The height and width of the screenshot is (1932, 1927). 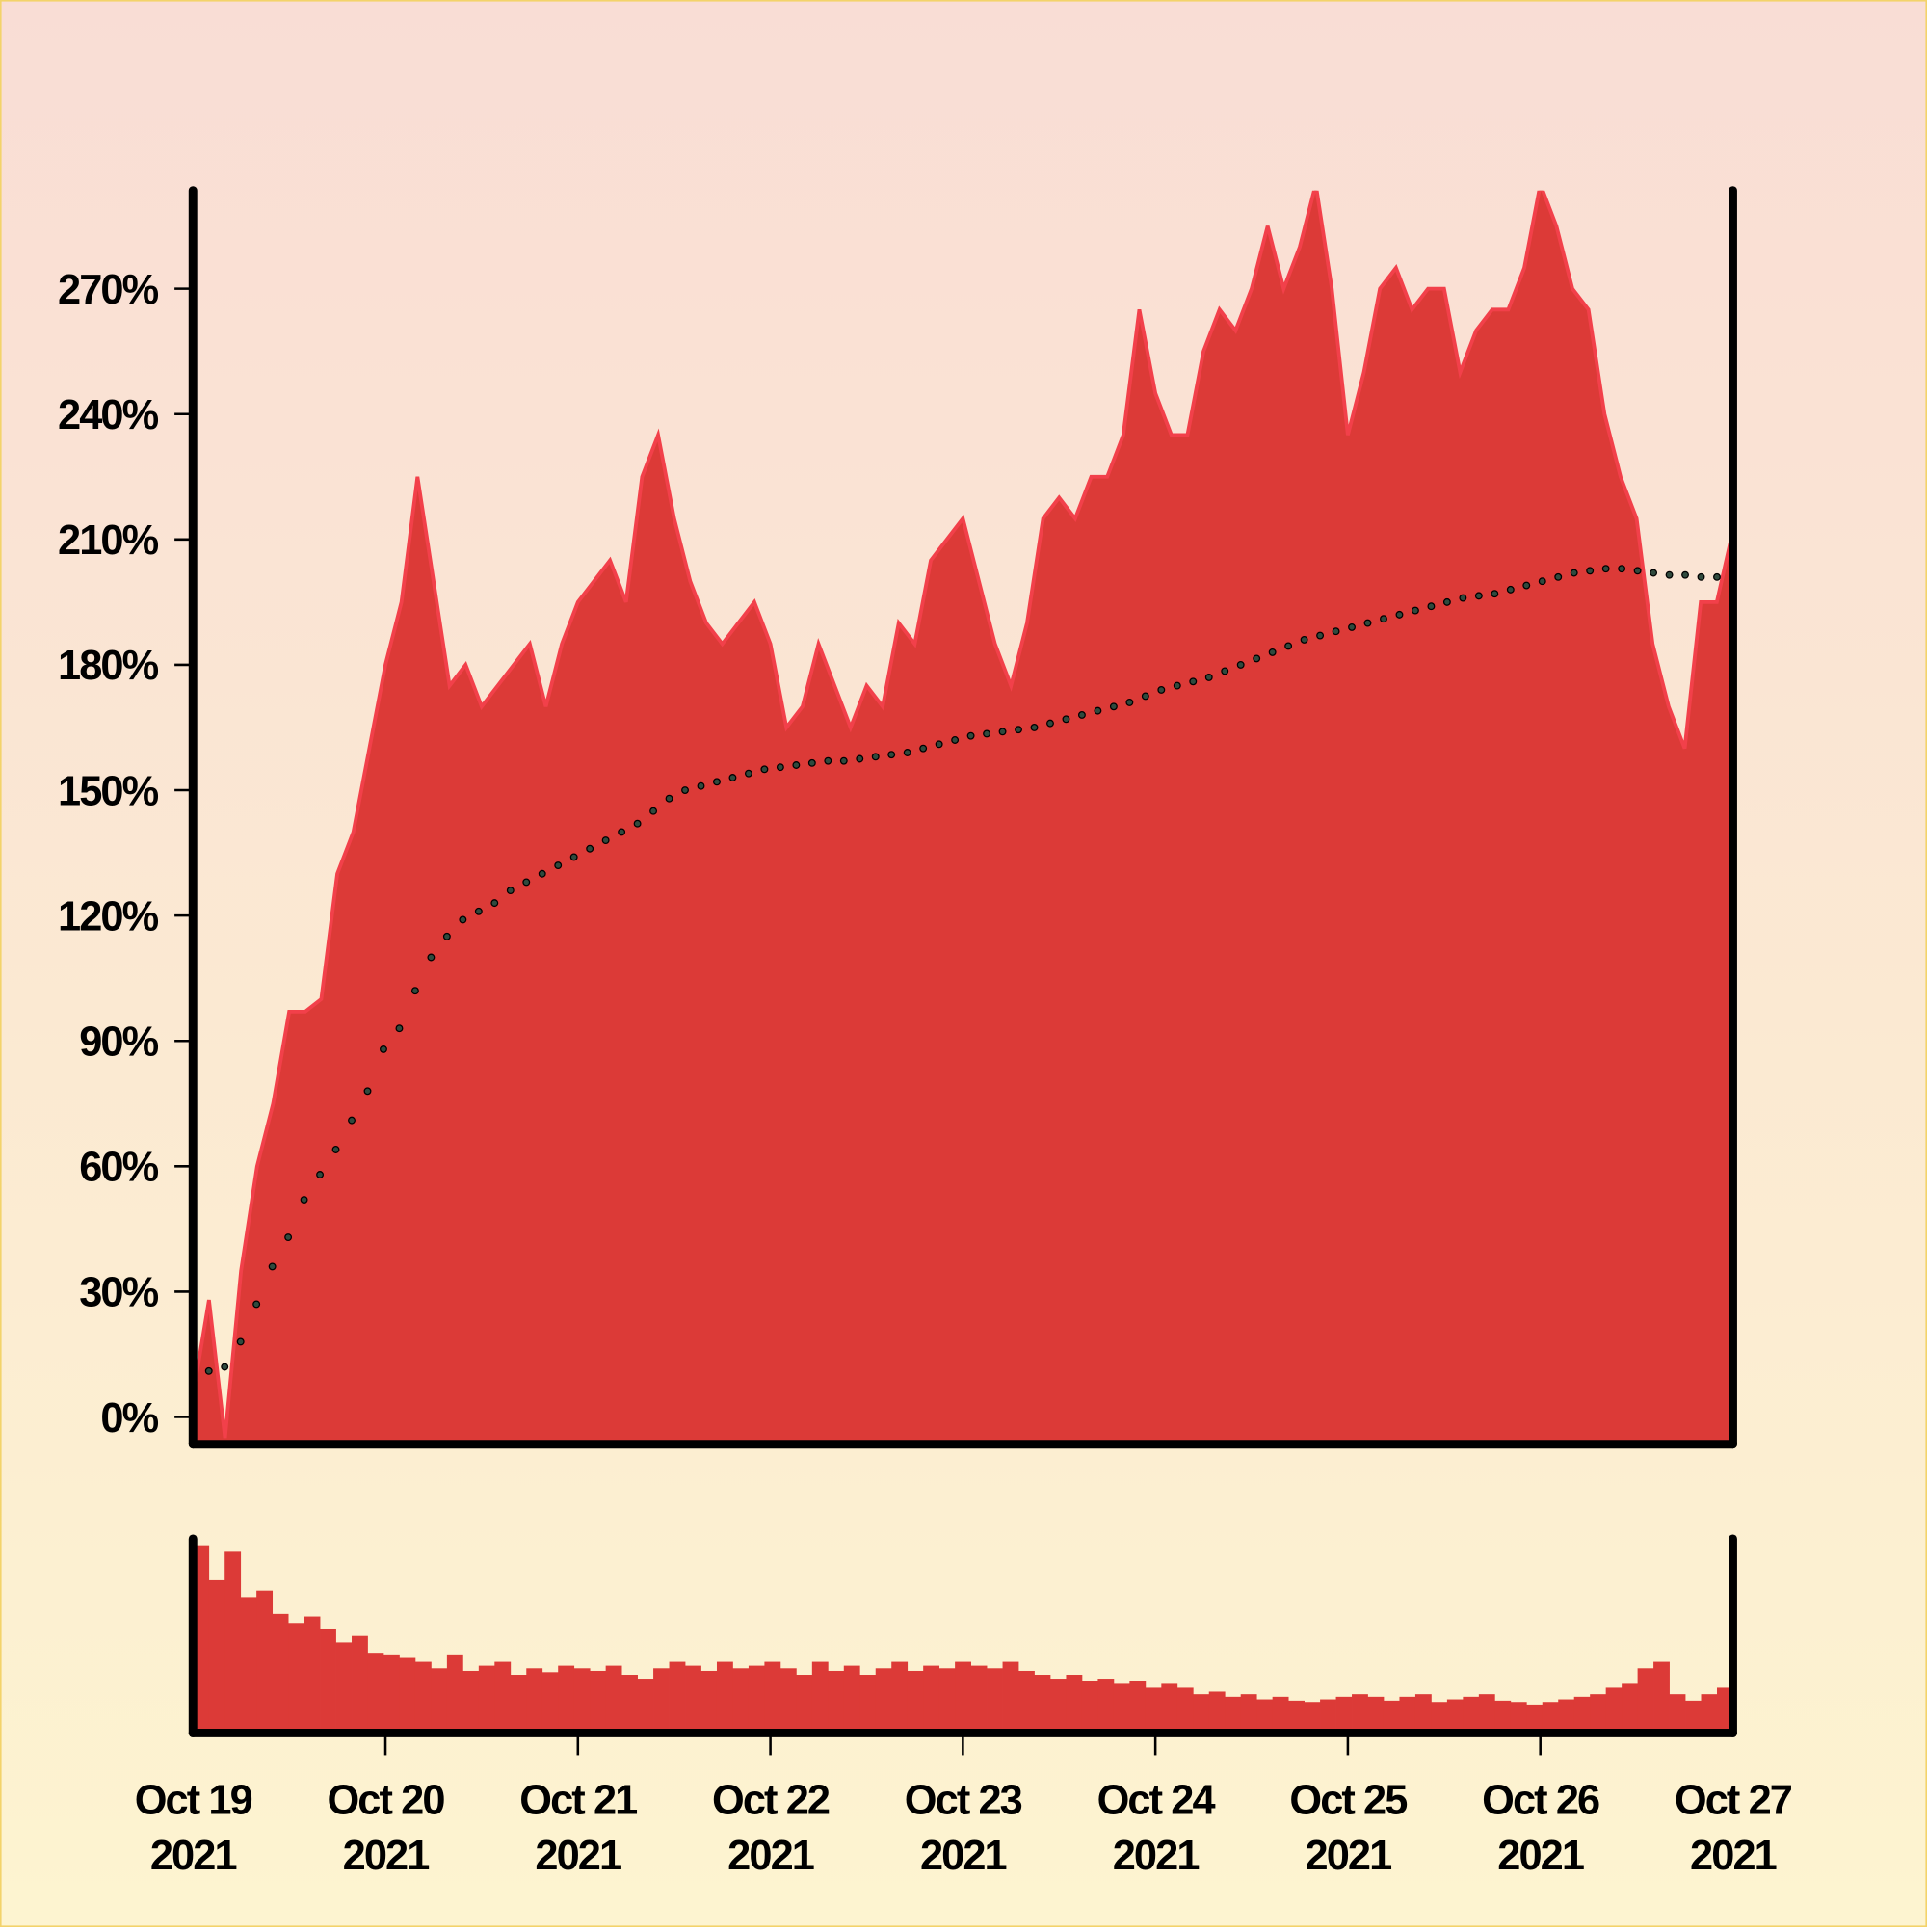 What do you see at coordinates (193, 1801) in the screenshot?
I see `x-tick-label: Oct 19` at bounding box center [193, 1801].